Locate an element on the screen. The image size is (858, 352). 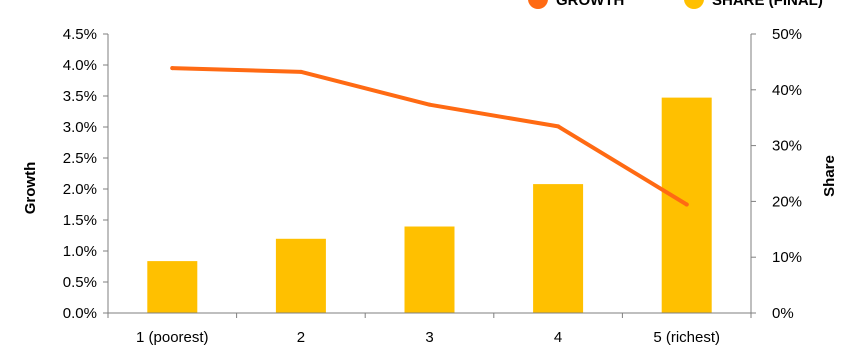
x-tick-label: 4 is located at coordinates (558, 337).